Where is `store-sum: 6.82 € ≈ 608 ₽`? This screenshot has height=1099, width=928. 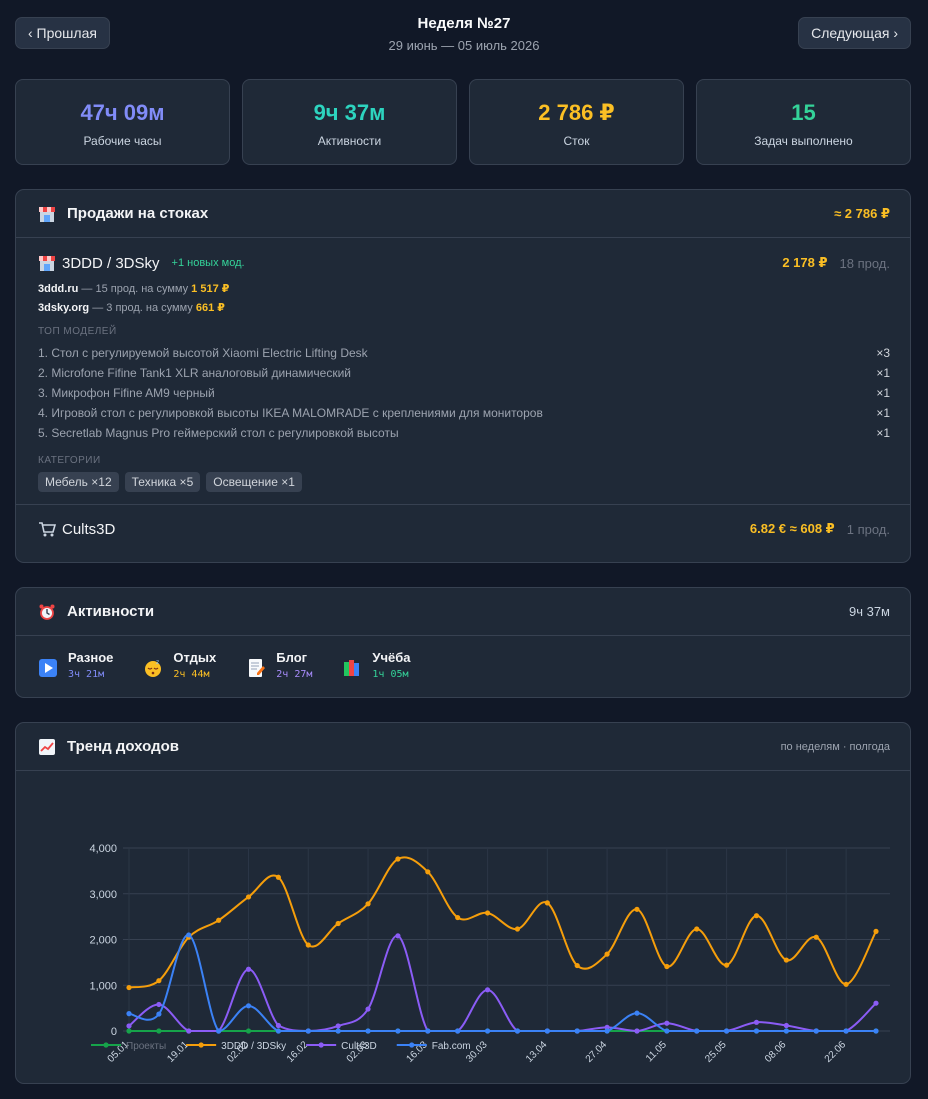
store-sum: 6.82 € ≈ 608 ₽ is located at coordinates (792, 528).